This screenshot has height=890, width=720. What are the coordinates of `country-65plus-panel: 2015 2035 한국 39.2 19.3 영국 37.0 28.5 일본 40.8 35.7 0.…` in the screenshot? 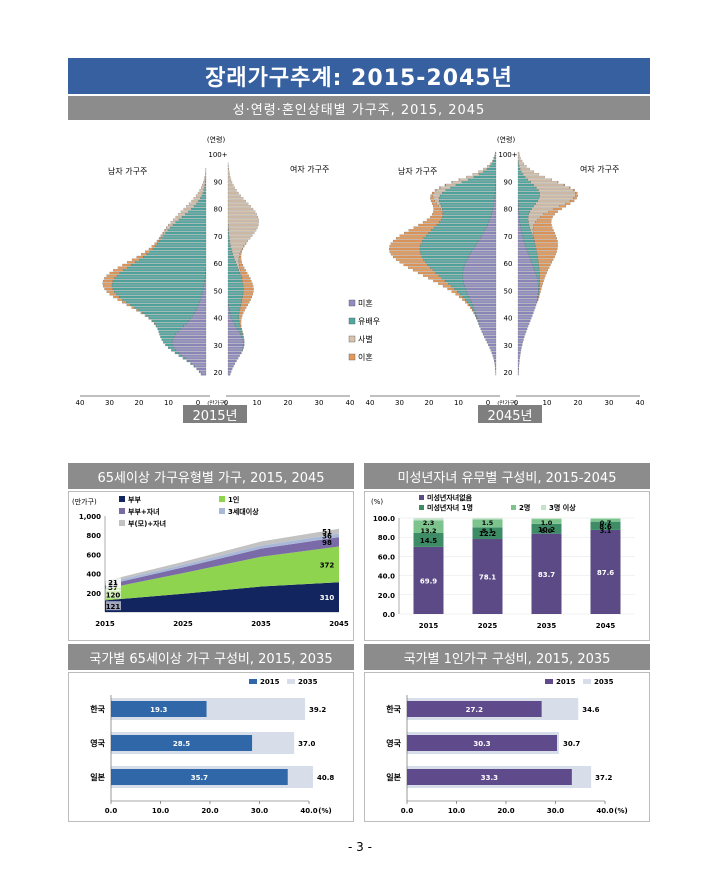 It's located at (211, 747).